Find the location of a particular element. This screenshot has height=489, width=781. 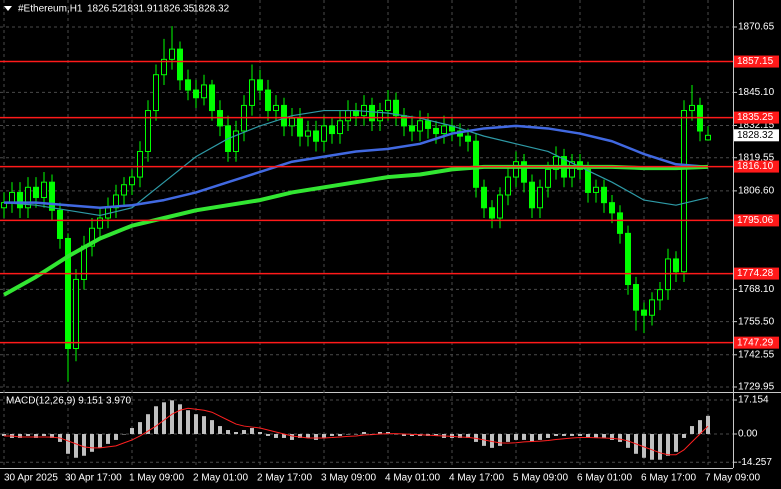

macd-signal is located at coordinates (356, 431).